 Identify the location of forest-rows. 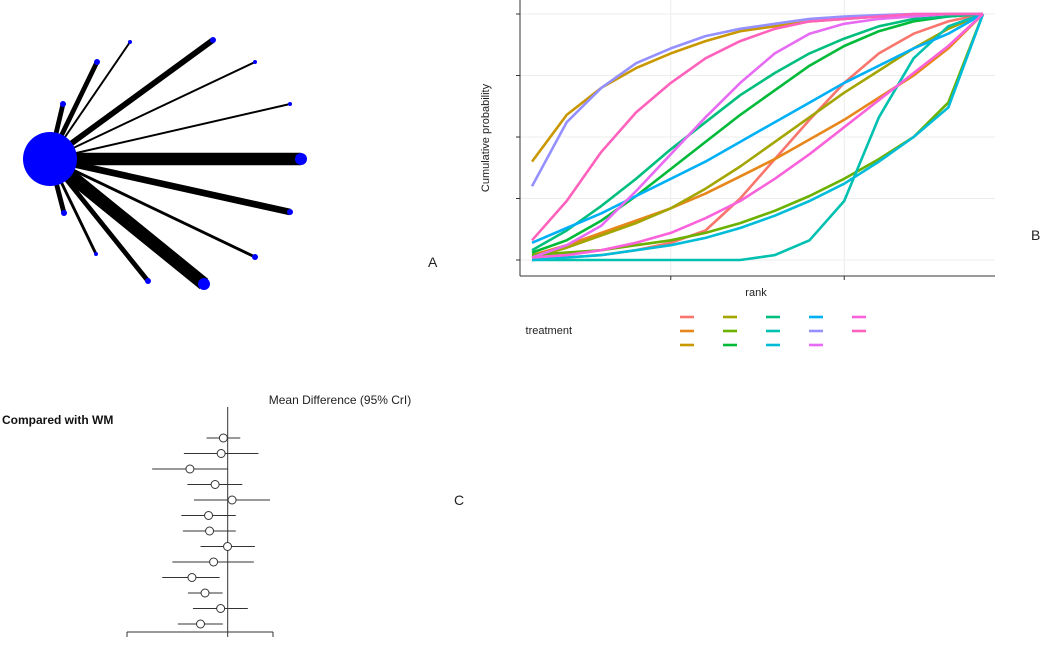
(211, 531).